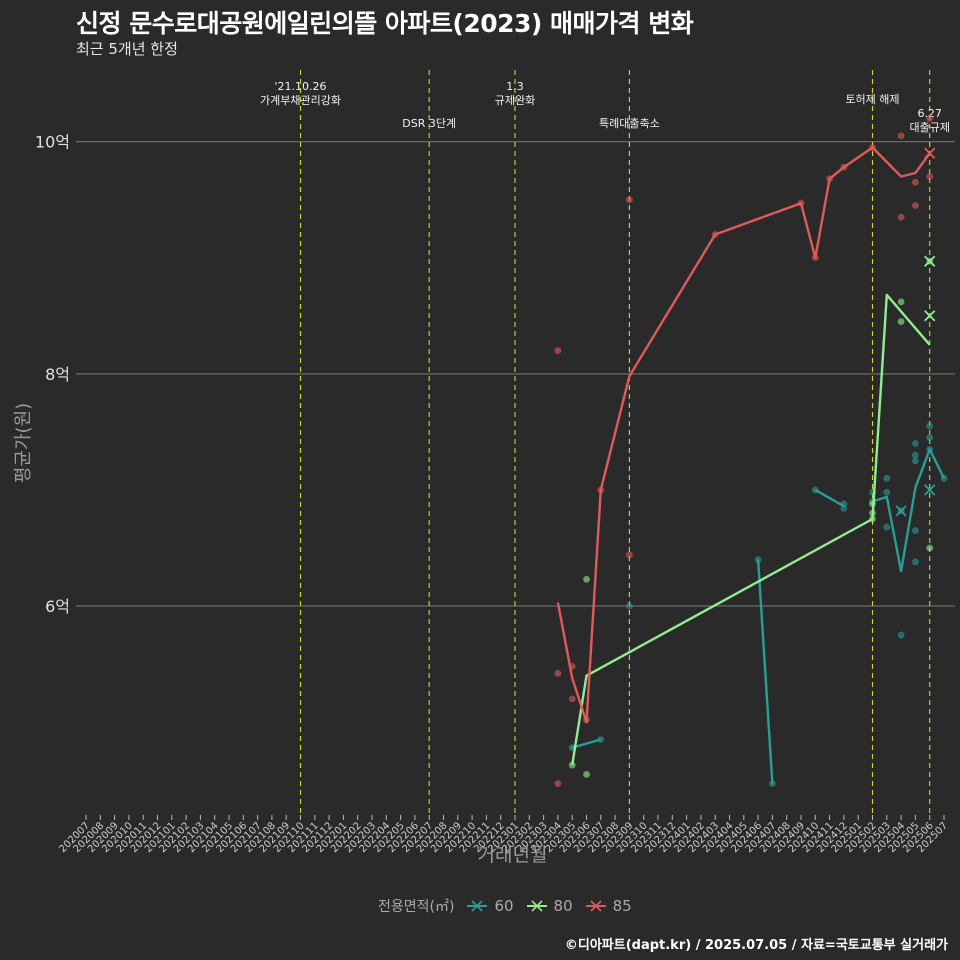  What do you see at coordinates (549, 906) in the screenshot?
I see `legend-item-80: 80` at bounding box center [549, 906].